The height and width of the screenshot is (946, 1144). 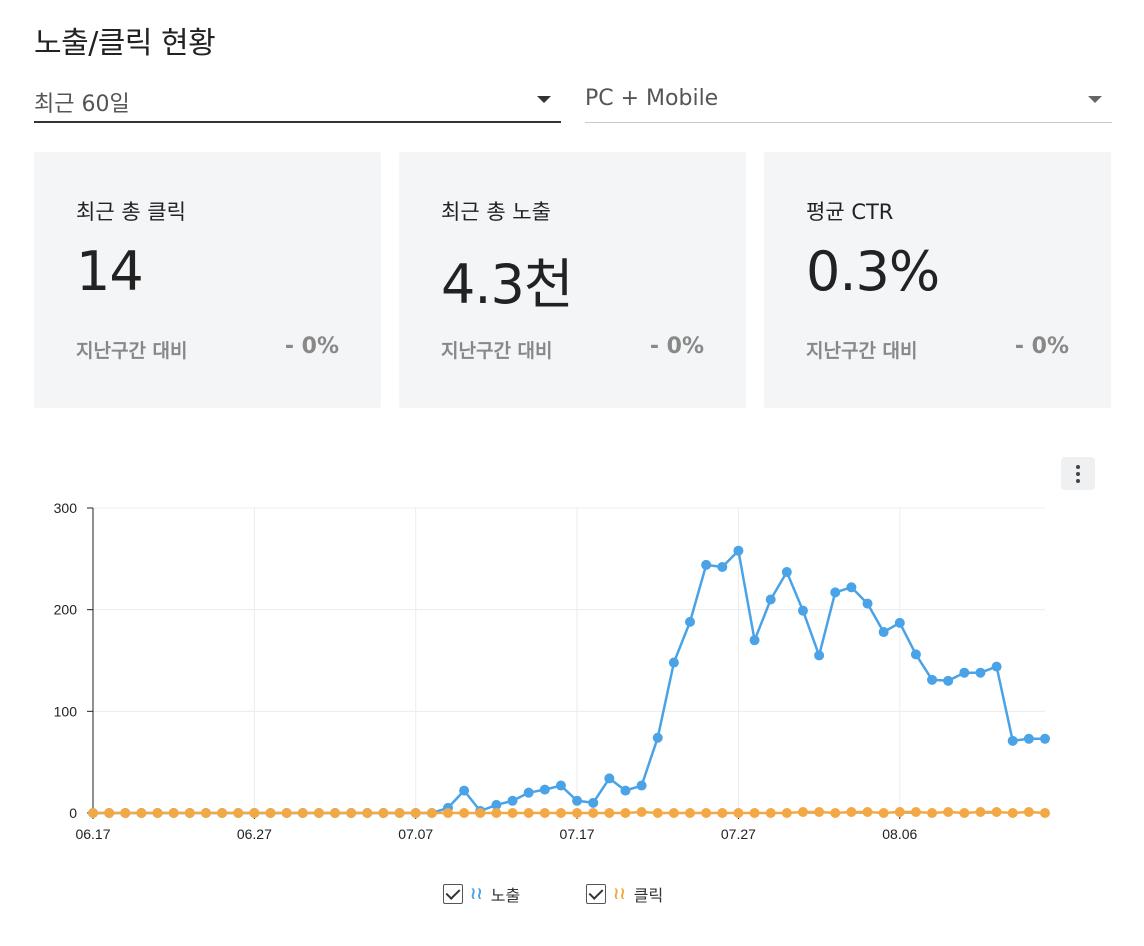 I want to click on card-label: 평균 CTR, so click(x=850, y=212).